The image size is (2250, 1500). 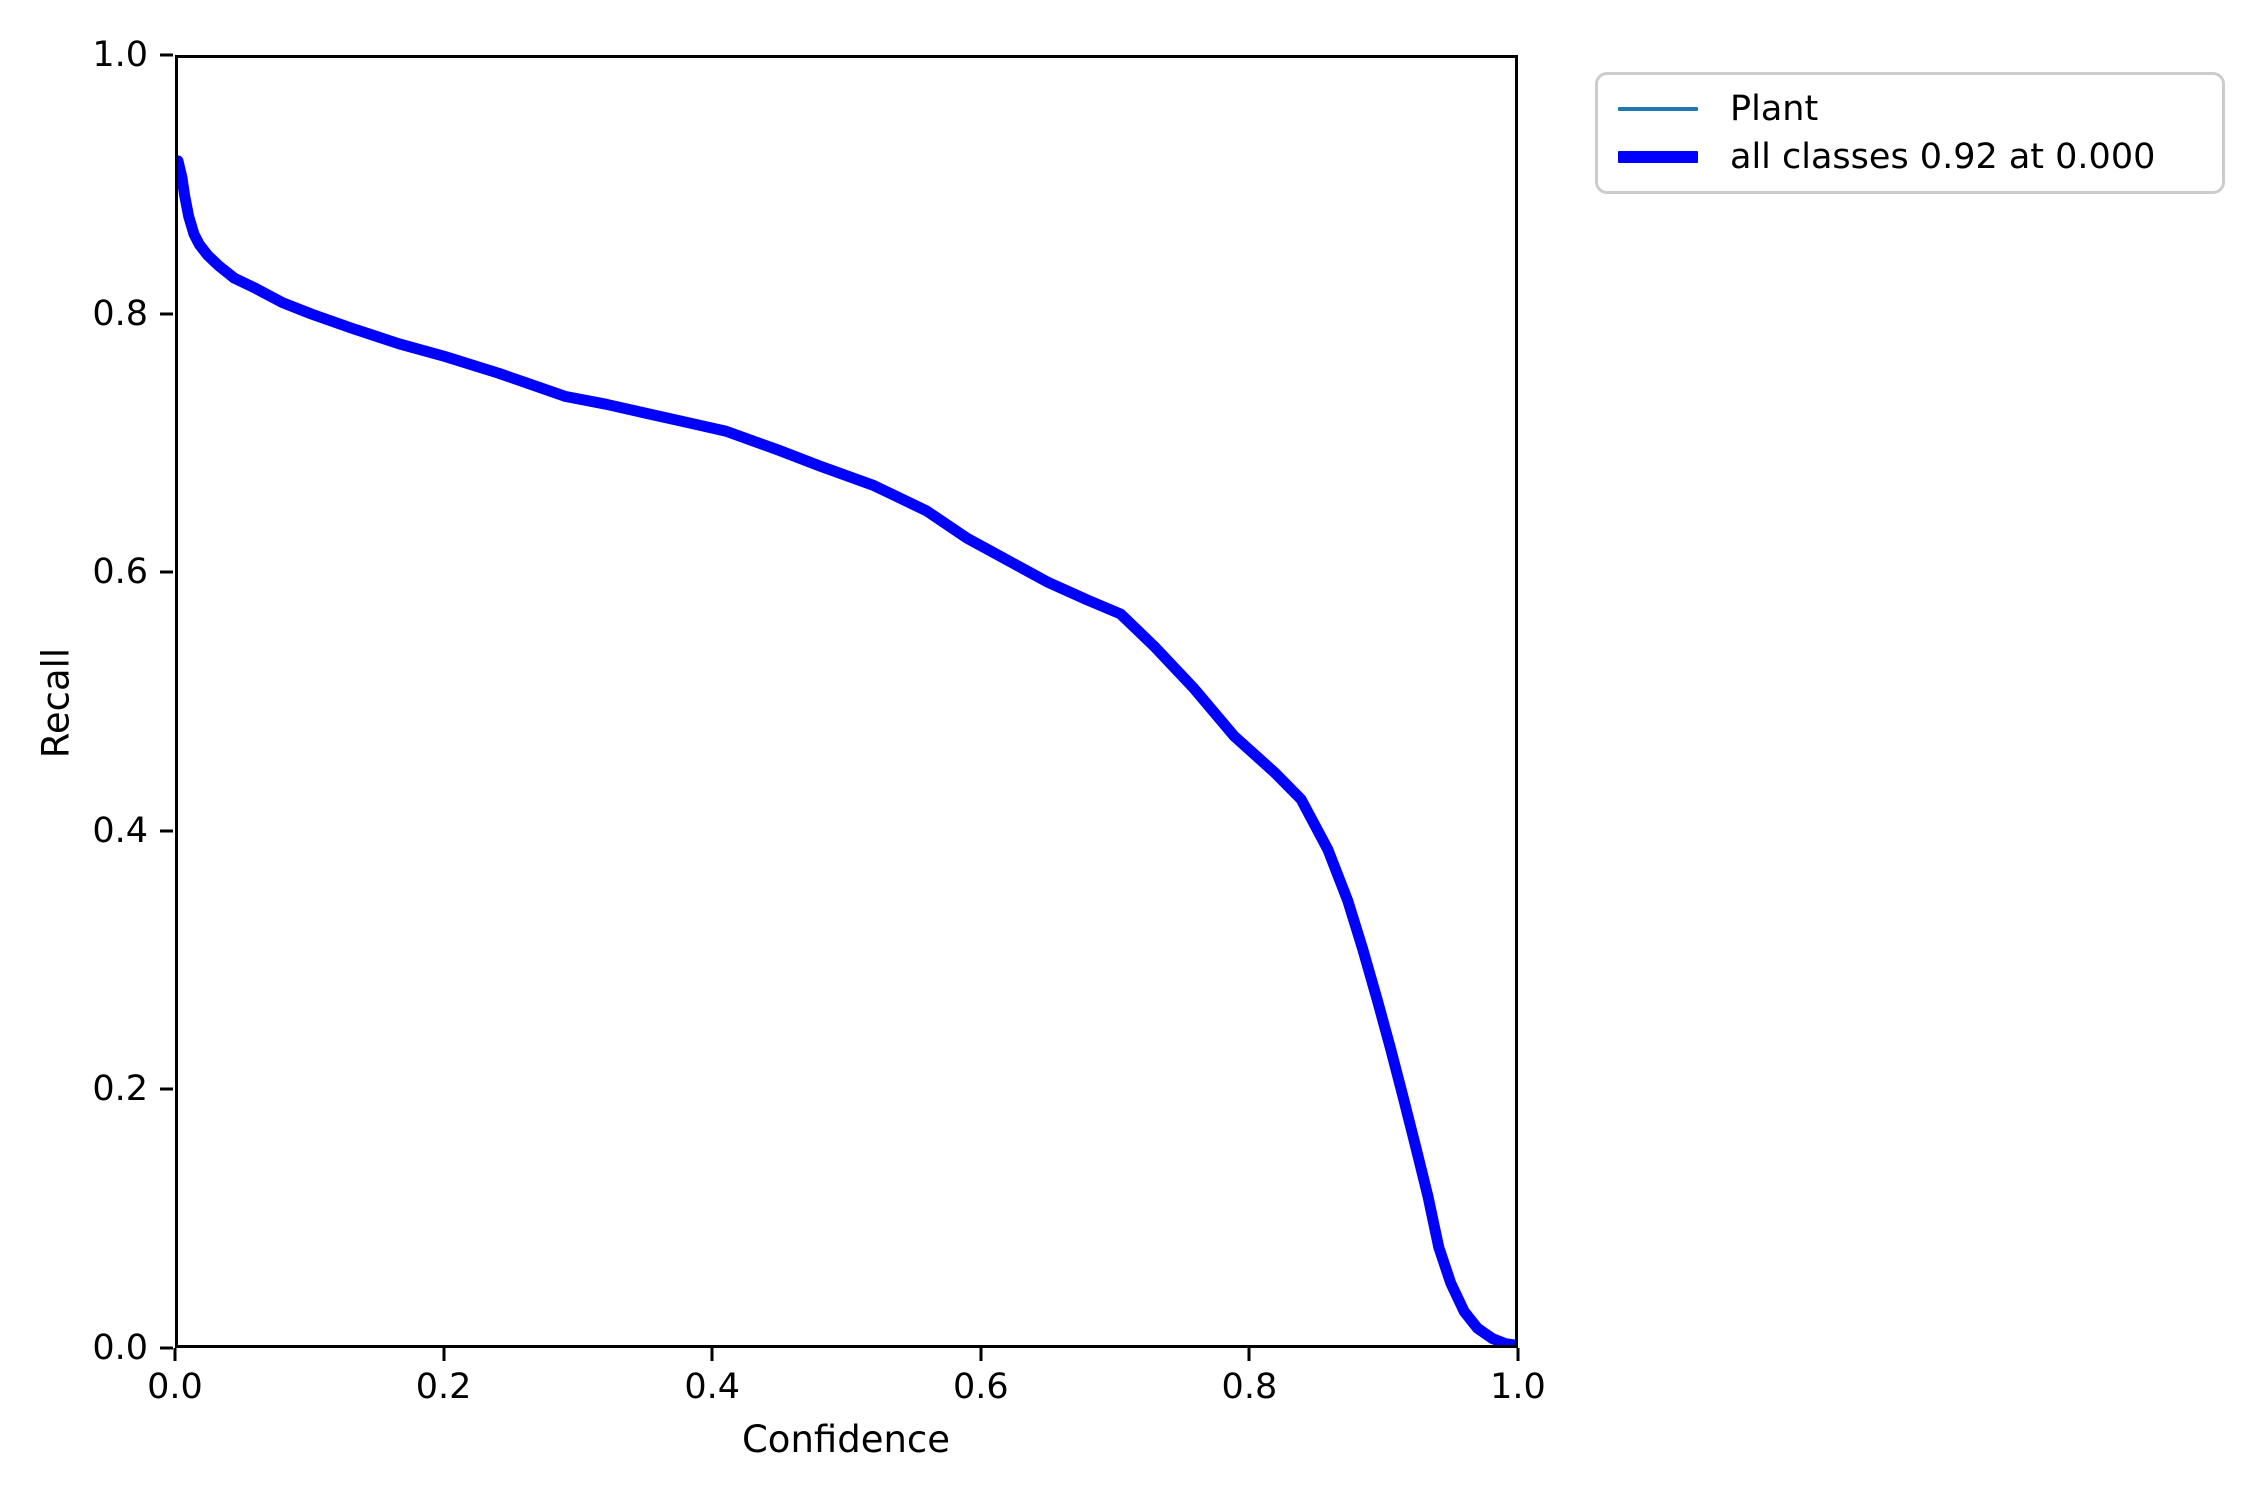 What do you see at coordinates (712, 1387) in the screenshot?
I see `x-tick-label: 0.4` at bounding box center [712, 1387].